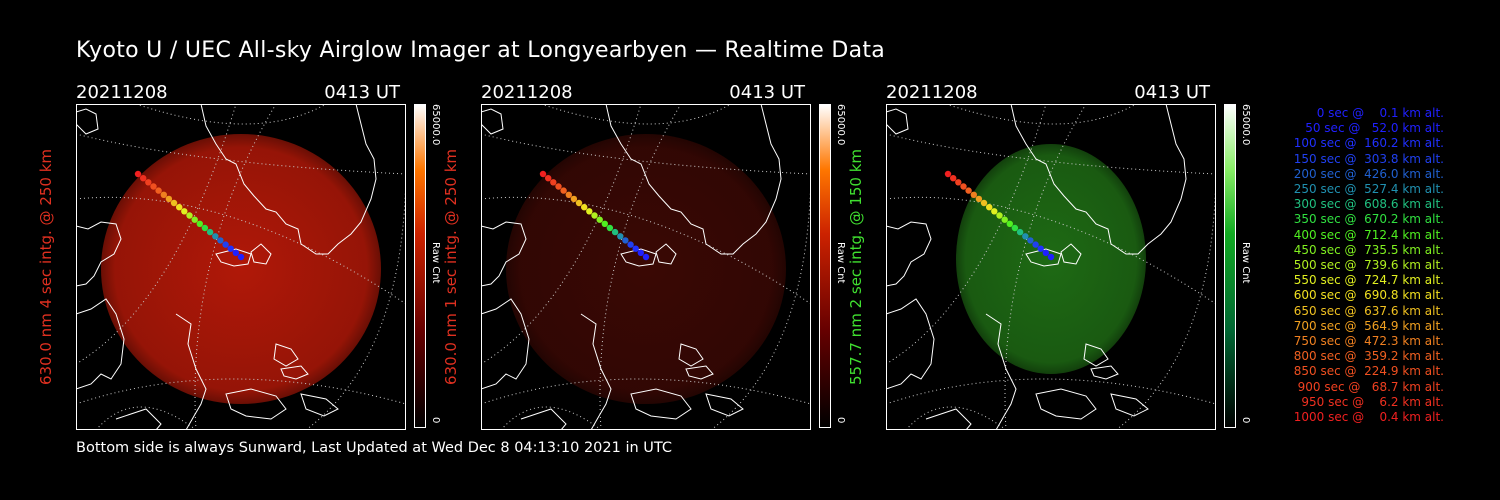 This screenshot has height=500, width=1500. What do you see at coordinates (1372, 401) in the screenshot?
I see `legend-line: 950 sec @ 6.2 km alt.` at bounding box center [1372, 401].